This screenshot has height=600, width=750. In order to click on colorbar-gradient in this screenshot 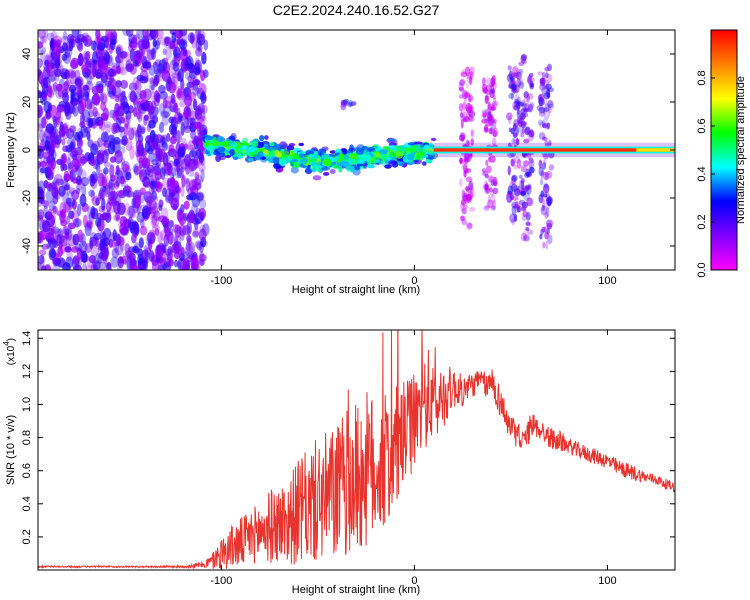, I will do `click(724, 150)`.